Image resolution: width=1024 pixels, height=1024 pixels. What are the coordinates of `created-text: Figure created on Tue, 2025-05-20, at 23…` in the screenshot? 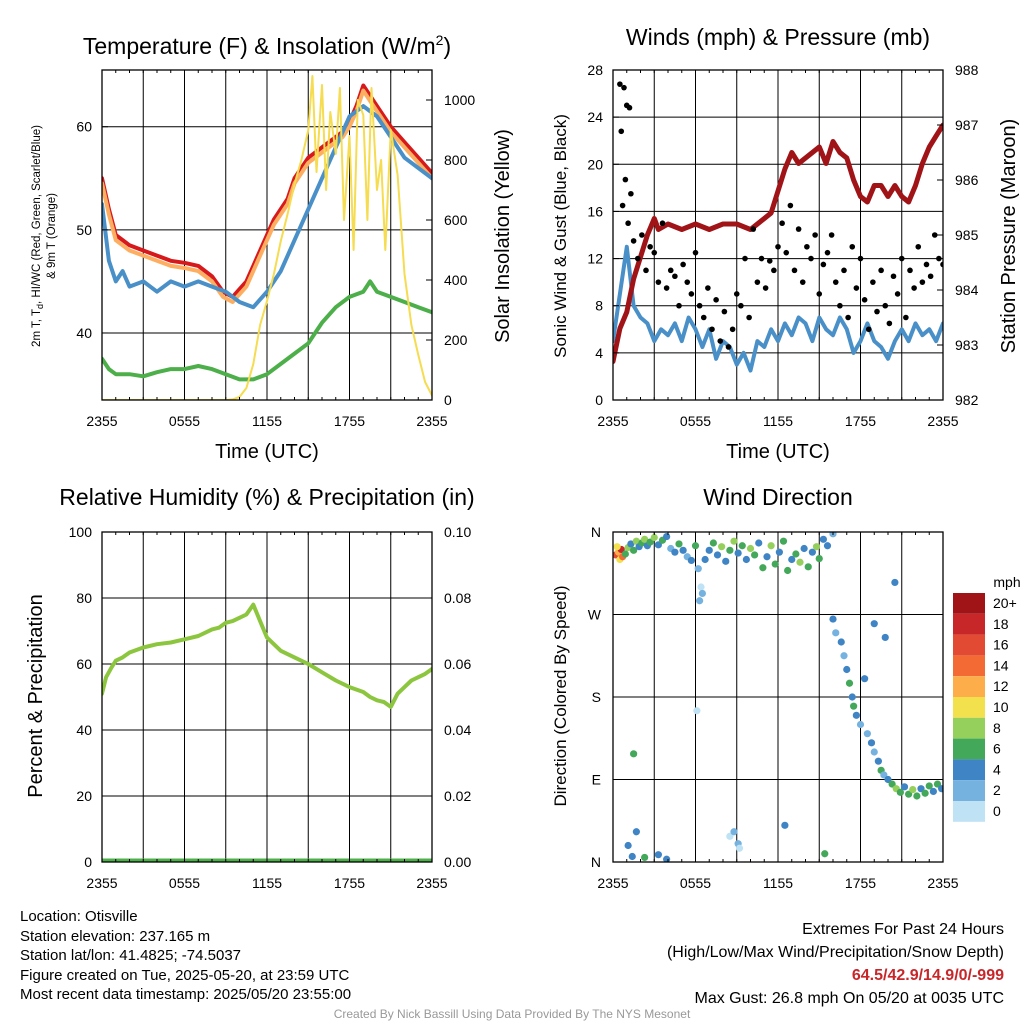 It's located at (185, 975).